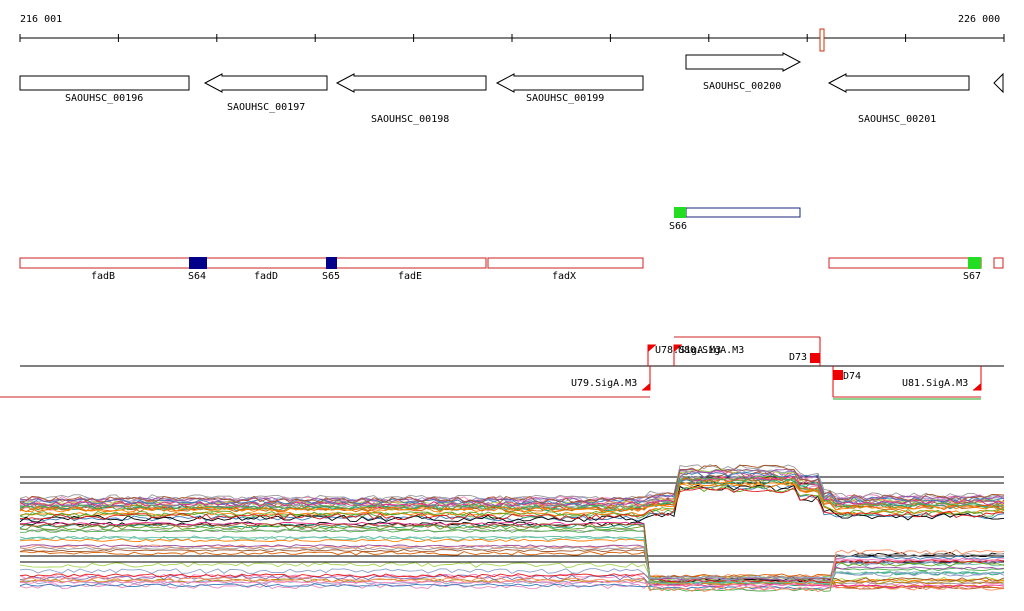 The image size is (1024, 611). What do you see at coordinates (688, 350) in the screenshot?
I see `promoter-label: U78.SigA.M3` at bounding box center [688, 350].